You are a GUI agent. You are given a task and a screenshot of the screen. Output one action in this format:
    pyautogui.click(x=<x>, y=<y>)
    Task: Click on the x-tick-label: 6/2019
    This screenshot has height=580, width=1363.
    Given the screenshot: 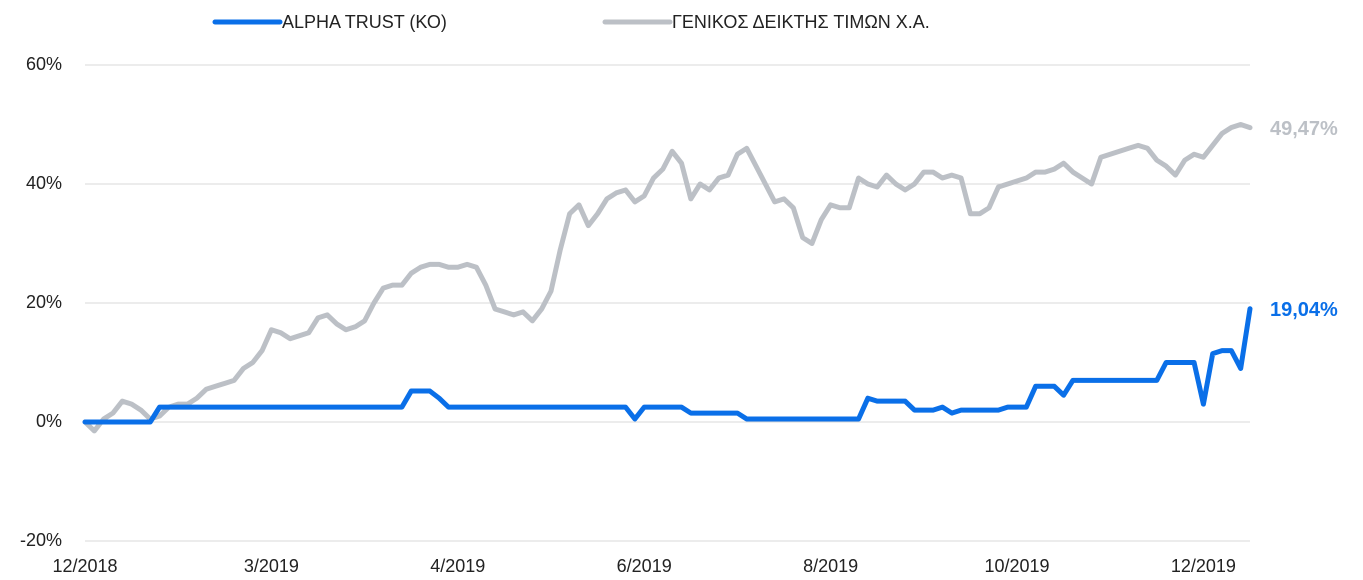 What is the action you would take?
    pyautogui.click(x=644, y=566)
    